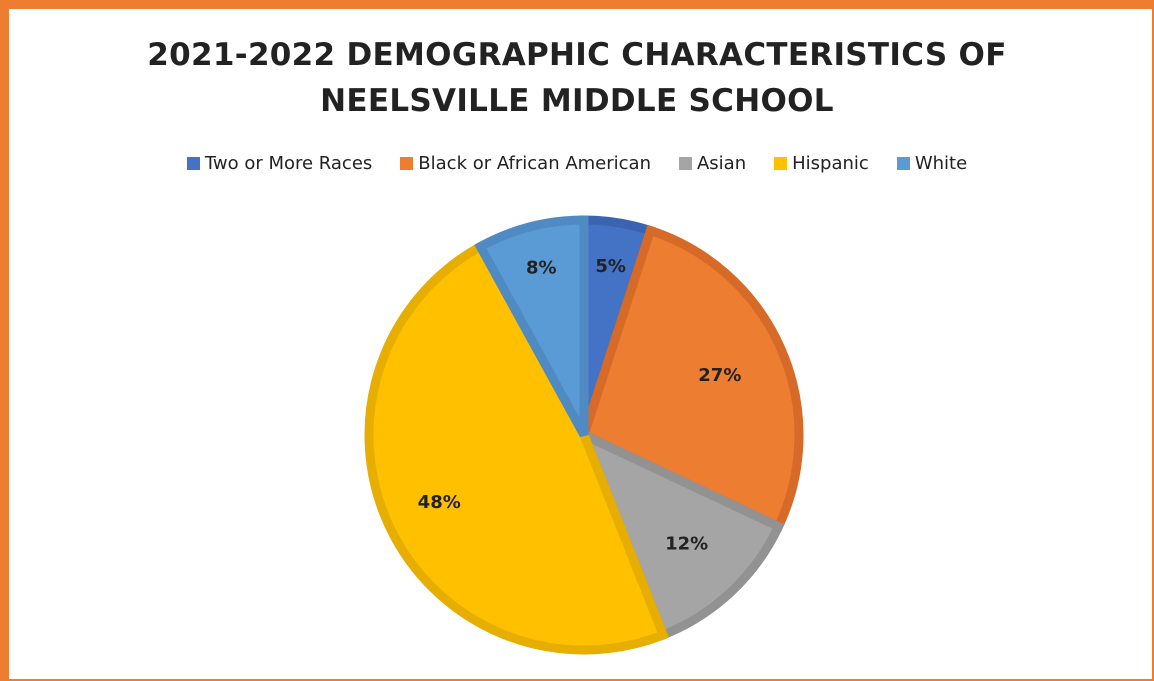 The width and height of the screenshot is (1154, 681). What do you see at coordinates (903, 163) in the screenshot?
I see `legend-swatch-white` at bounding box center [903, 163].